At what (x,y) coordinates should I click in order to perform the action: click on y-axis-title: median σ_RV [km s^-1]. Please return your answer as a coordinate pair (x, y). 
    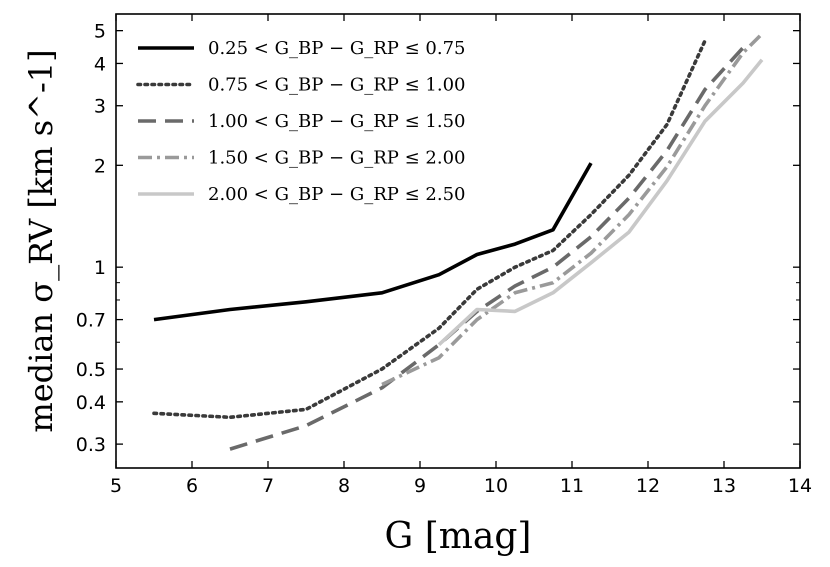
    Looking at the image, I should click on (41, 240).